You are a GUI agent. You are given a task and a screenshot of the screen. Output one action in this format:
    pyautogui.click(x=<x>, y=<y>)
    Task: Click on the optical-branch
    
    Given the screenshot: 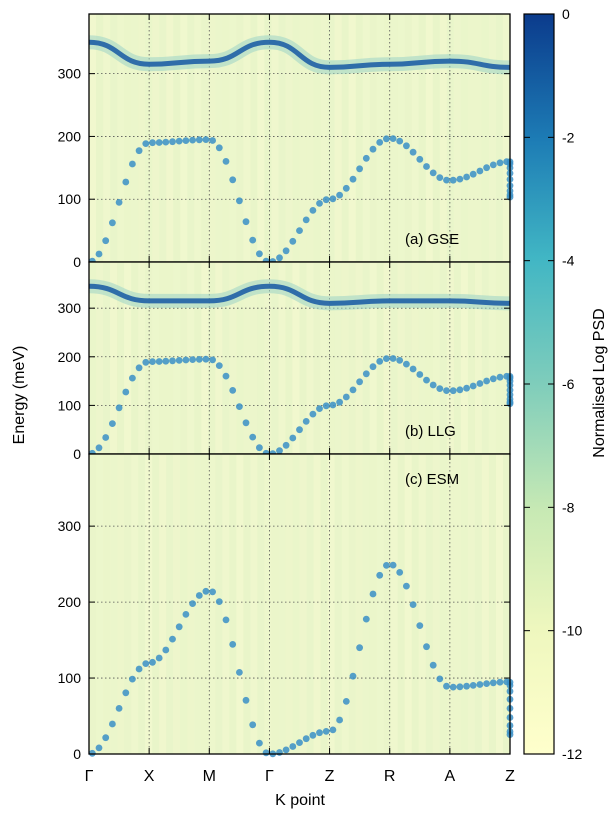 What is the action you would take?
    pyautogui.click(x=300, y=54)
    